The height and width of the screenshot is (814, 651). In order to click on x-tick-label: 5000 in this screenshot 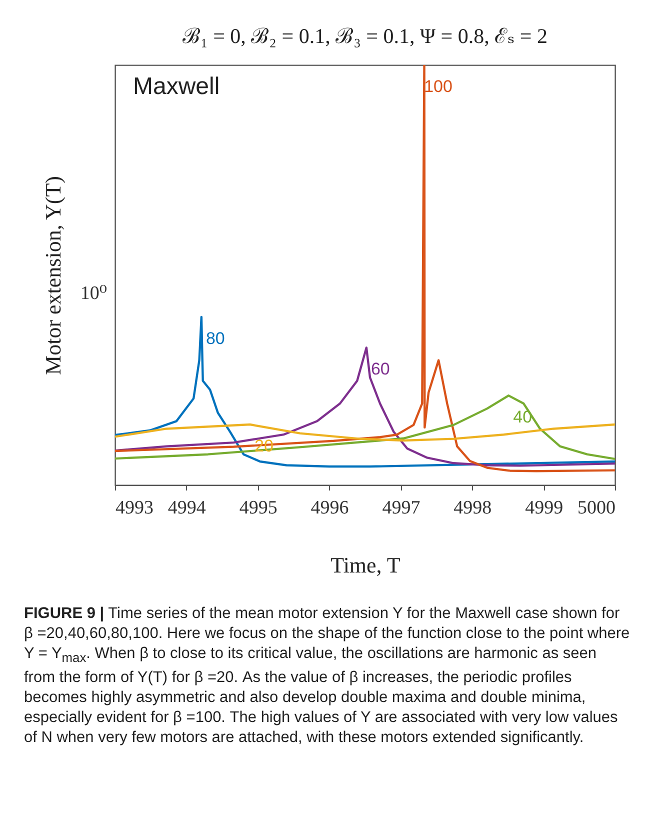, I will do `click(597, 508)`.